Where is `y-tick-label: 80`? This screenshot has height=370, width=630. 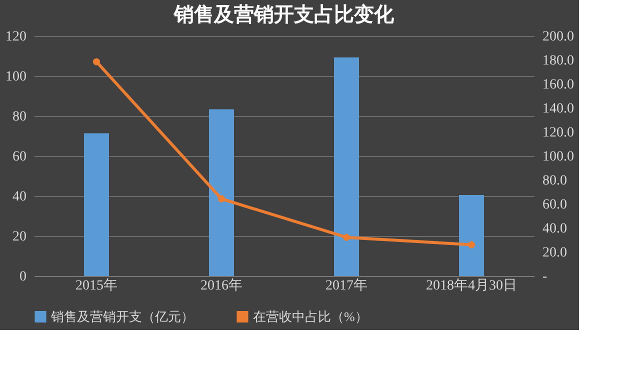
y-tick-label: 80 is located at coordinates (19, 117).